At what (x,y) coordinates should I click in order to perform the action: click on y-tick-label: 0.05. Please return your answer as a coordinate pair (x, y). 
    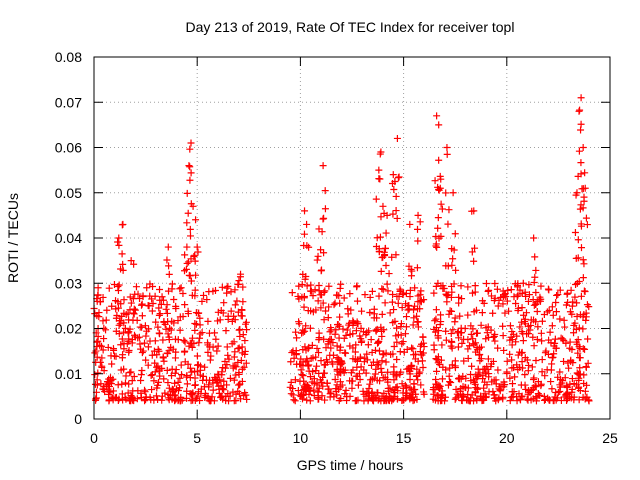
    Looking at the image, I should click on (68, 193).